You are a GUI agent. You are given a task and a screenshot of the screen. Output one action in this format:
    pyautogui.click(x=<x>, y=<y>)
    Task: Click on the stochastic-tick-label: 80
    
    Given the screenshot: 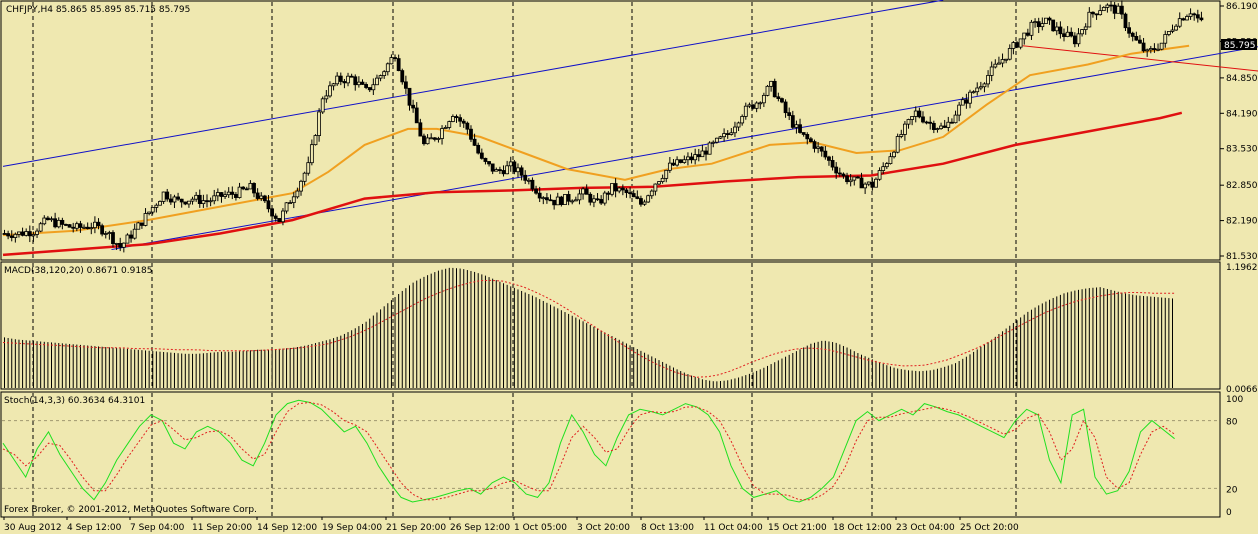 What is the action you would take?
    pyautogui.click(x=1232, y=423)
    